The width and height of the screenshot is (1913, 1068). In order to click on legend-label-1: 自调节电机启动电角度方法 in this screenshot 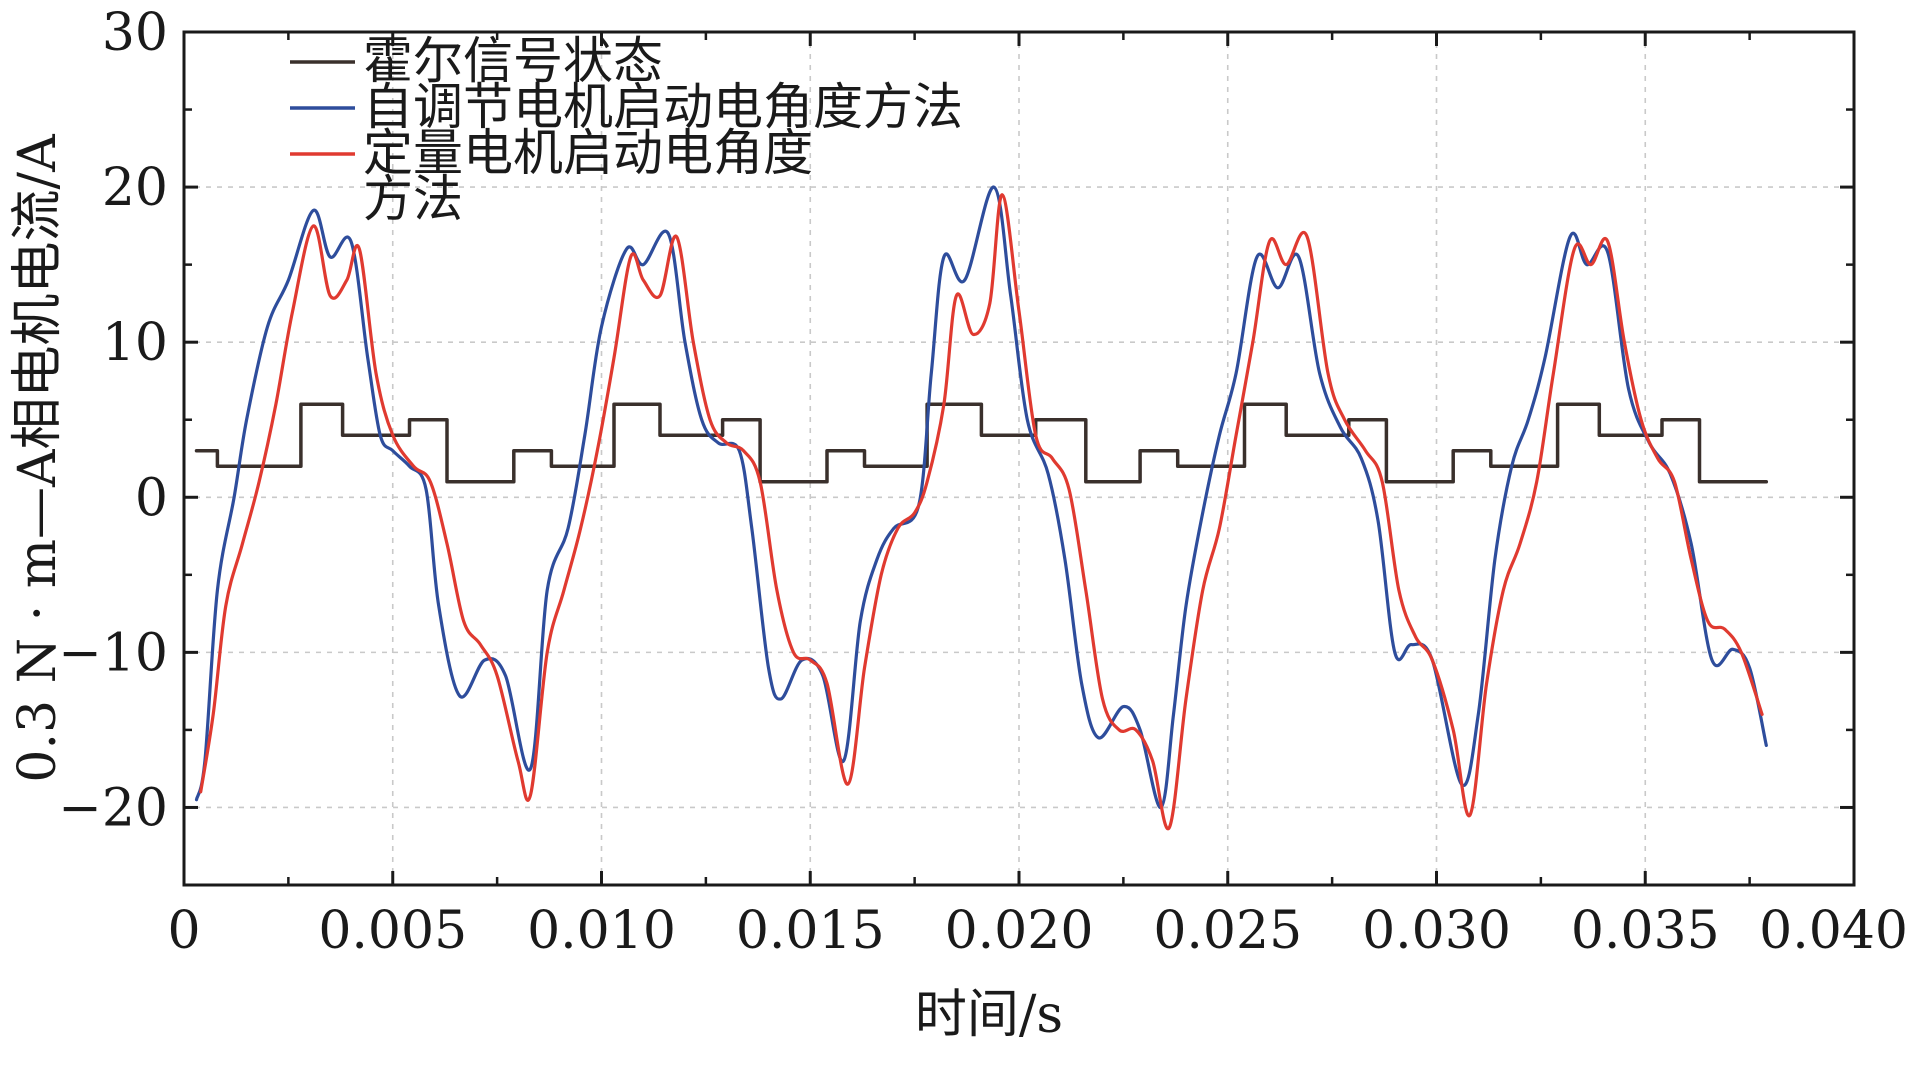, I will do `click(663, 107)`.